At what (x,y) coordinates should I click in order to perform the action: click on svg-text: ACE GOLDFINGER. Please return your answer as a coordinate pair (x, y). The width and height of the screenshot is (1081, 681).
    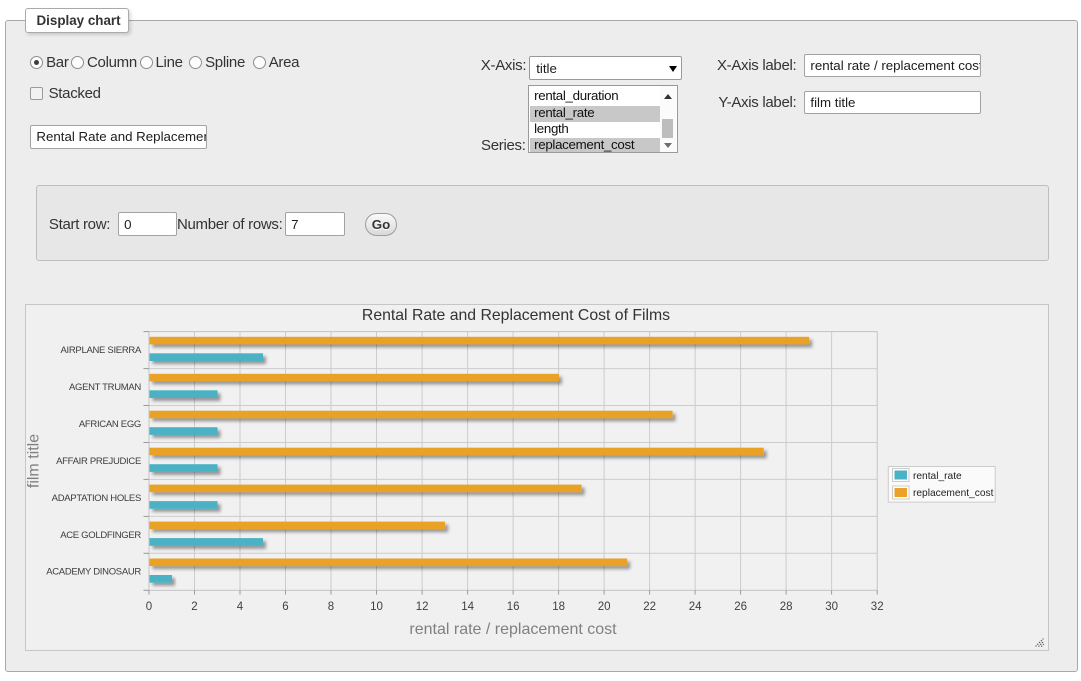
    Looking at the image, I should click on (100, 535).